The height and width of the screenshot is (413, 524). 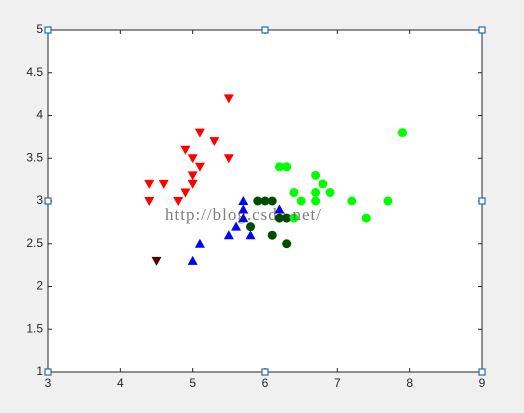 What do you see at coordinates (120, 383) in the screenshot?
I see `x-tick-label: 4` at bounding box center [120, 383].